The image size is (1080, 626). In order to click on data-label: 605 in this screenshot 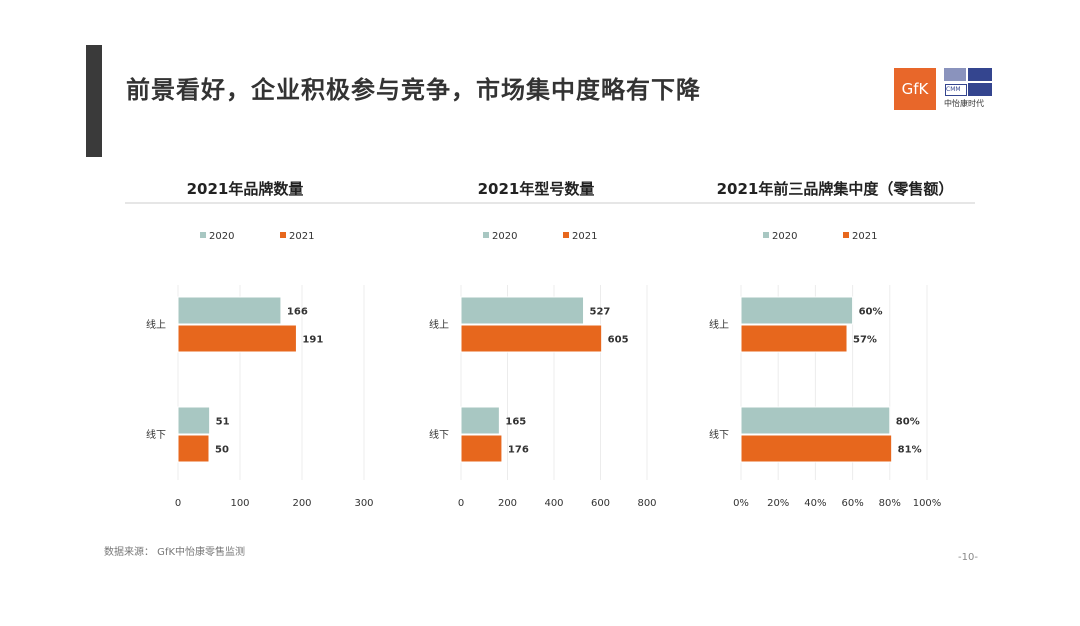, I will do `click(618, 340)`.